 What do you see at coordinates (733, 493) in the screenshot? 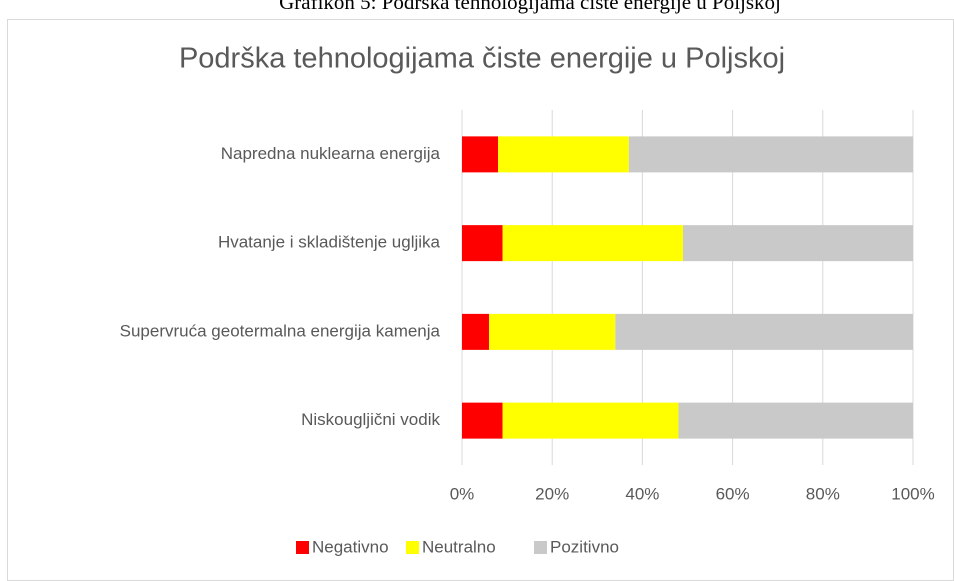
I see `x-tick-label: 60%` at bounding box center [733, 493].